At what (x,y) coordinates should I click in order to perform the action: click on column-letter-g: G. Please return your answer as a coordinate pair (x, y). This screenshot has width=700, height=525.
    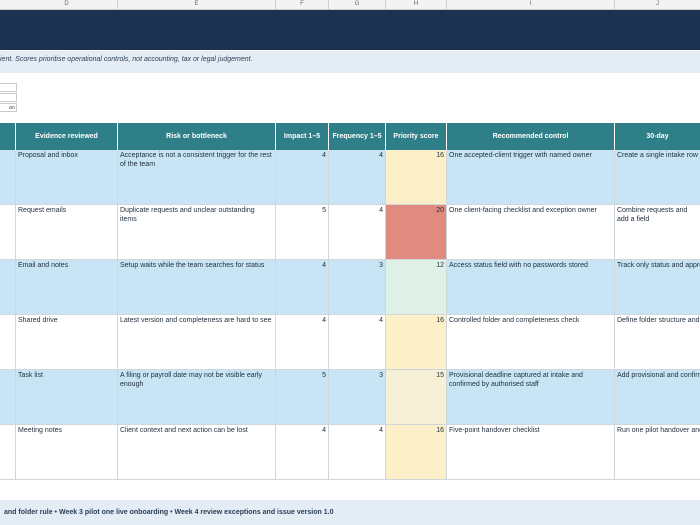
    Looking at the image, I should click on (357, 4).